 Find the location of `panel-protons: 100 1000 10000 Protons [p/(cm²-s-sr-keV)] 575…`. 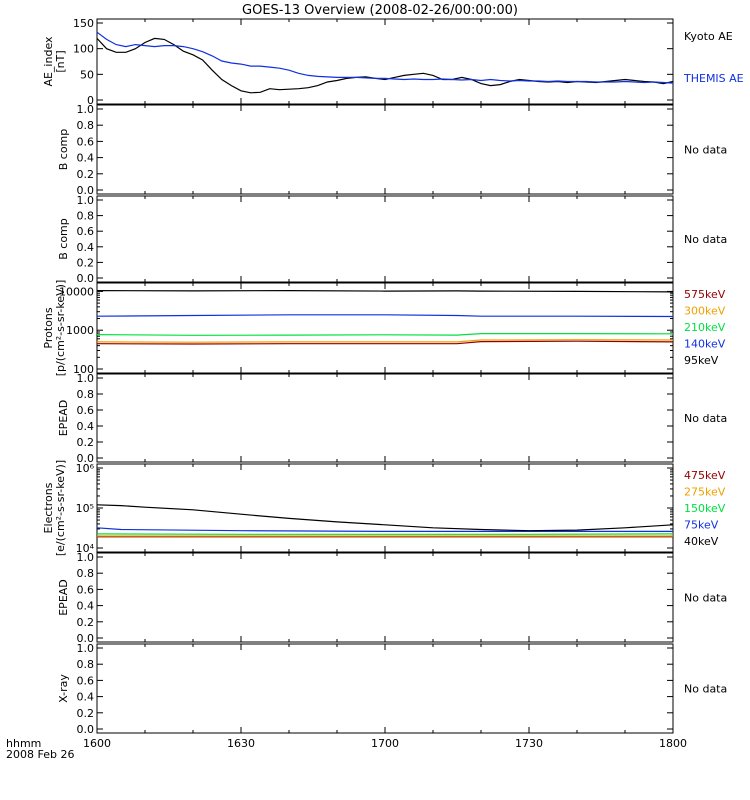

panel-protons: 100 1000 10000 Protons [p/(cm²-s-sr-keV)] 575… is located at coordinates (384, 328).